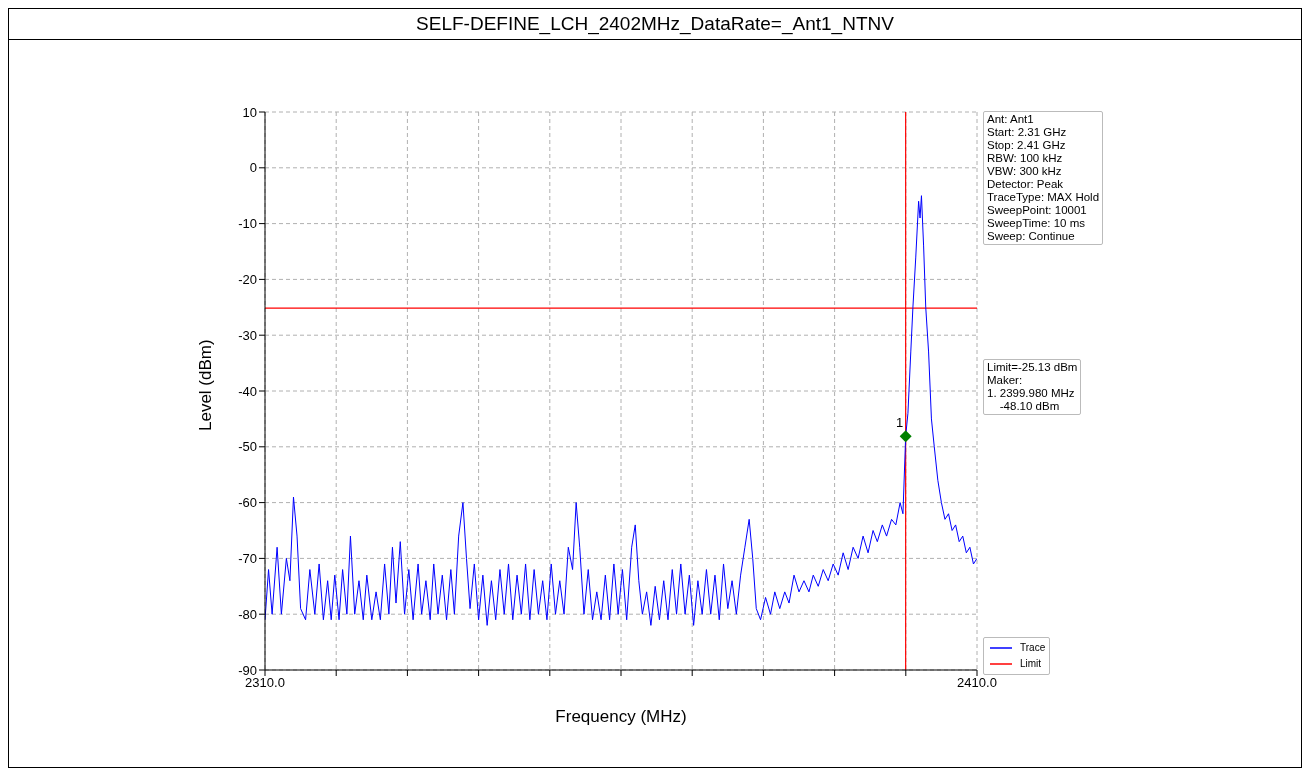 This screenshot has width=1310, height=777. I want to click on y-tick-label: -80, so click(247, 614).